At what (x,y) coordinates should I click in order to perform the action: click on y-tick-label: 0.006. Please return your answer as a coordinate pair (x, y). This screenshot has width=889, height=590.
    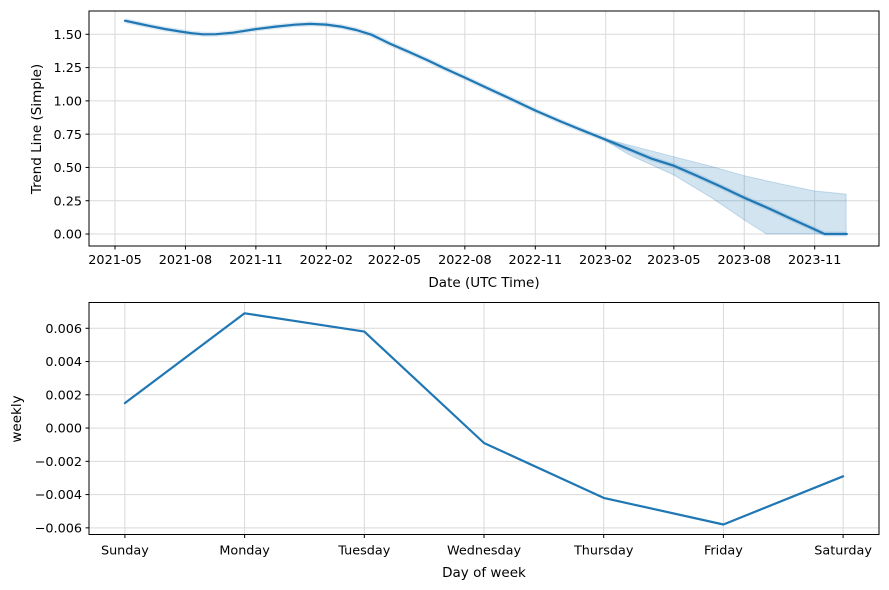
    Looking at the image, I should click on (63, 329).